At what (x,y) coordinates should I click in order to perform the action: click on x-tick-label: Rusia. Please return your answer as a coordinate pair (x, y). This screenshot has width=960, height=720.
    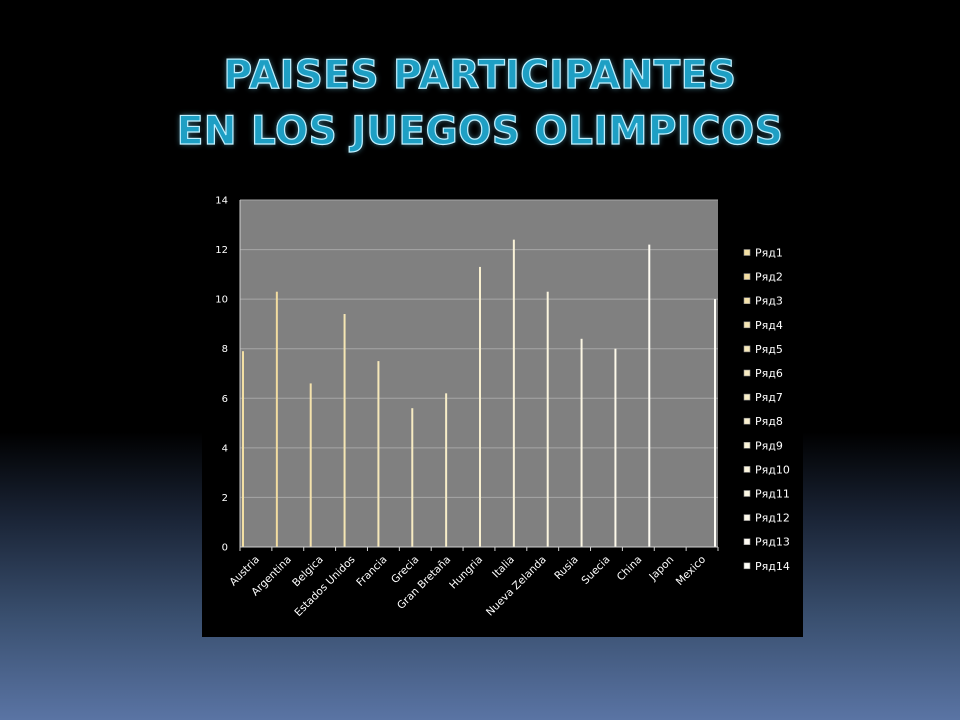
    Looking at the image, I should click on (566, 568).